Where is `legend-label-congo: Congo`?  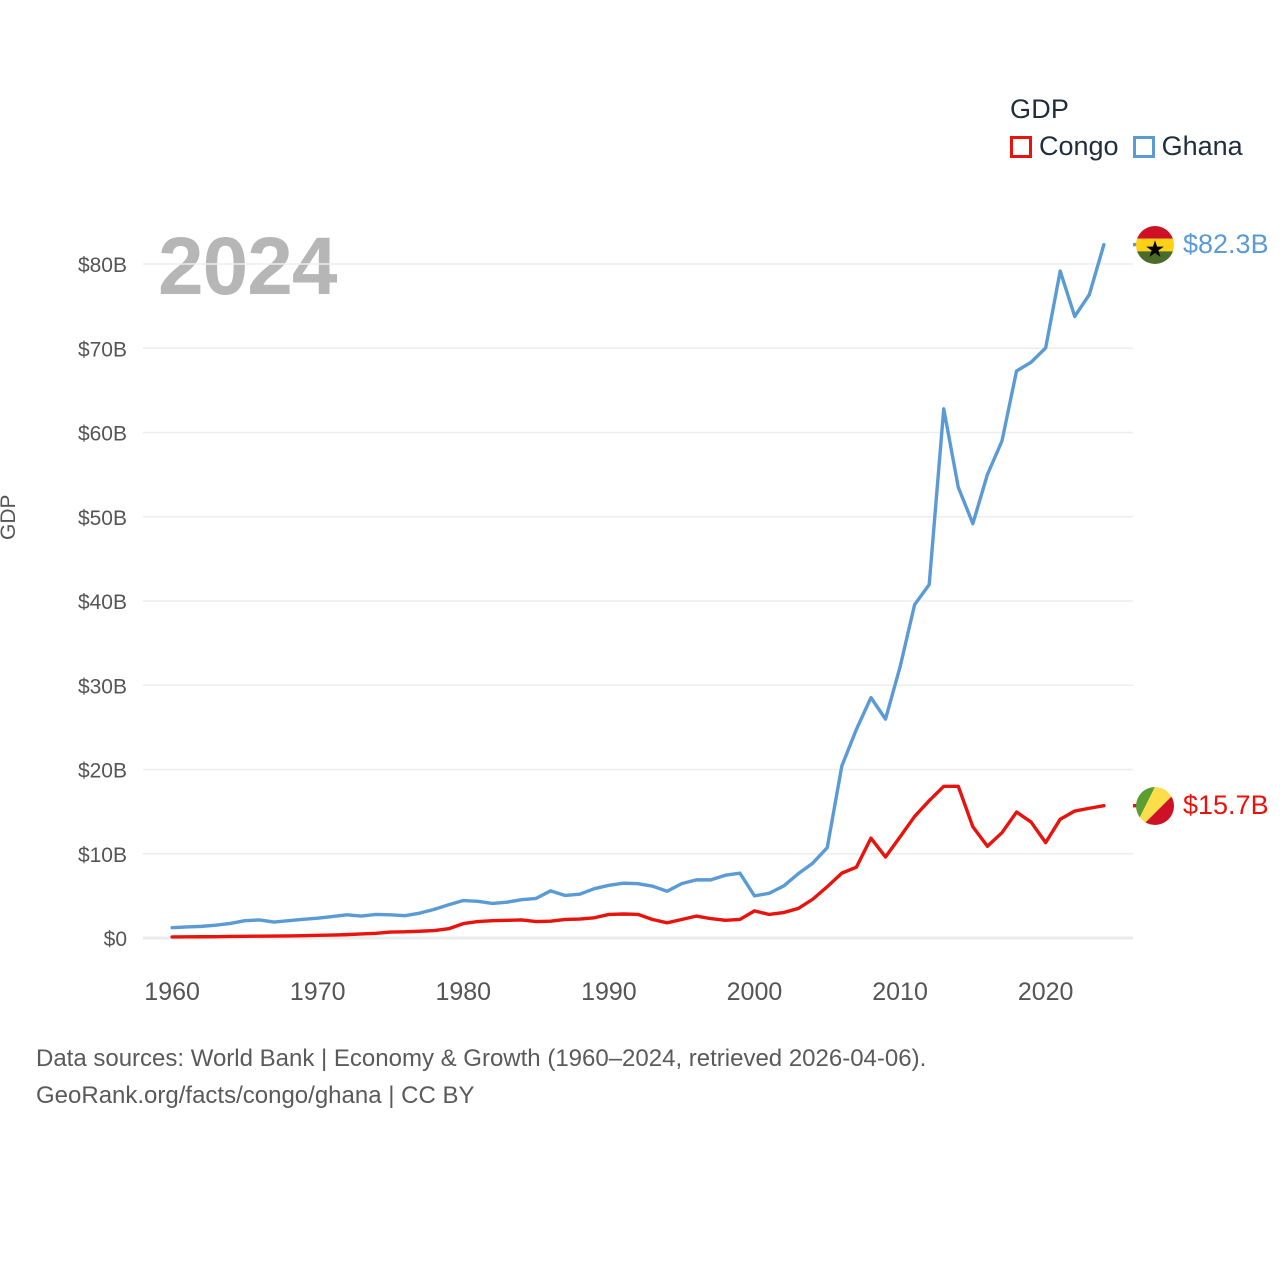
legend-label-congo: Congo is located at coordinates (1079, 146).